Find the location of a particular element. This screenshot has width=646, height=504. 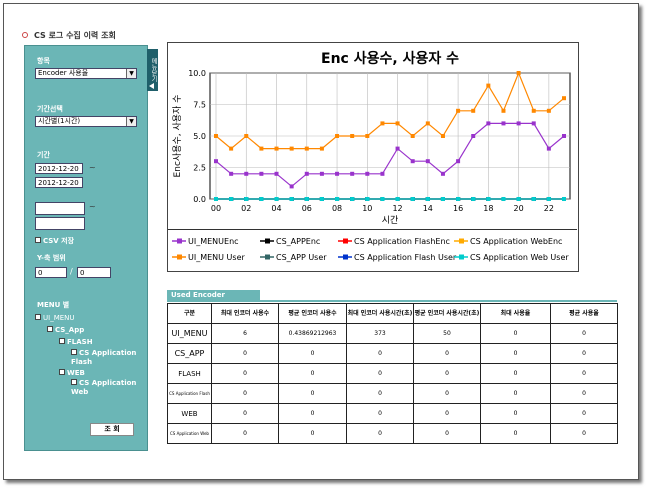

period-select: 시간별(1시간) ▼ is located at coordinates (86, 121).